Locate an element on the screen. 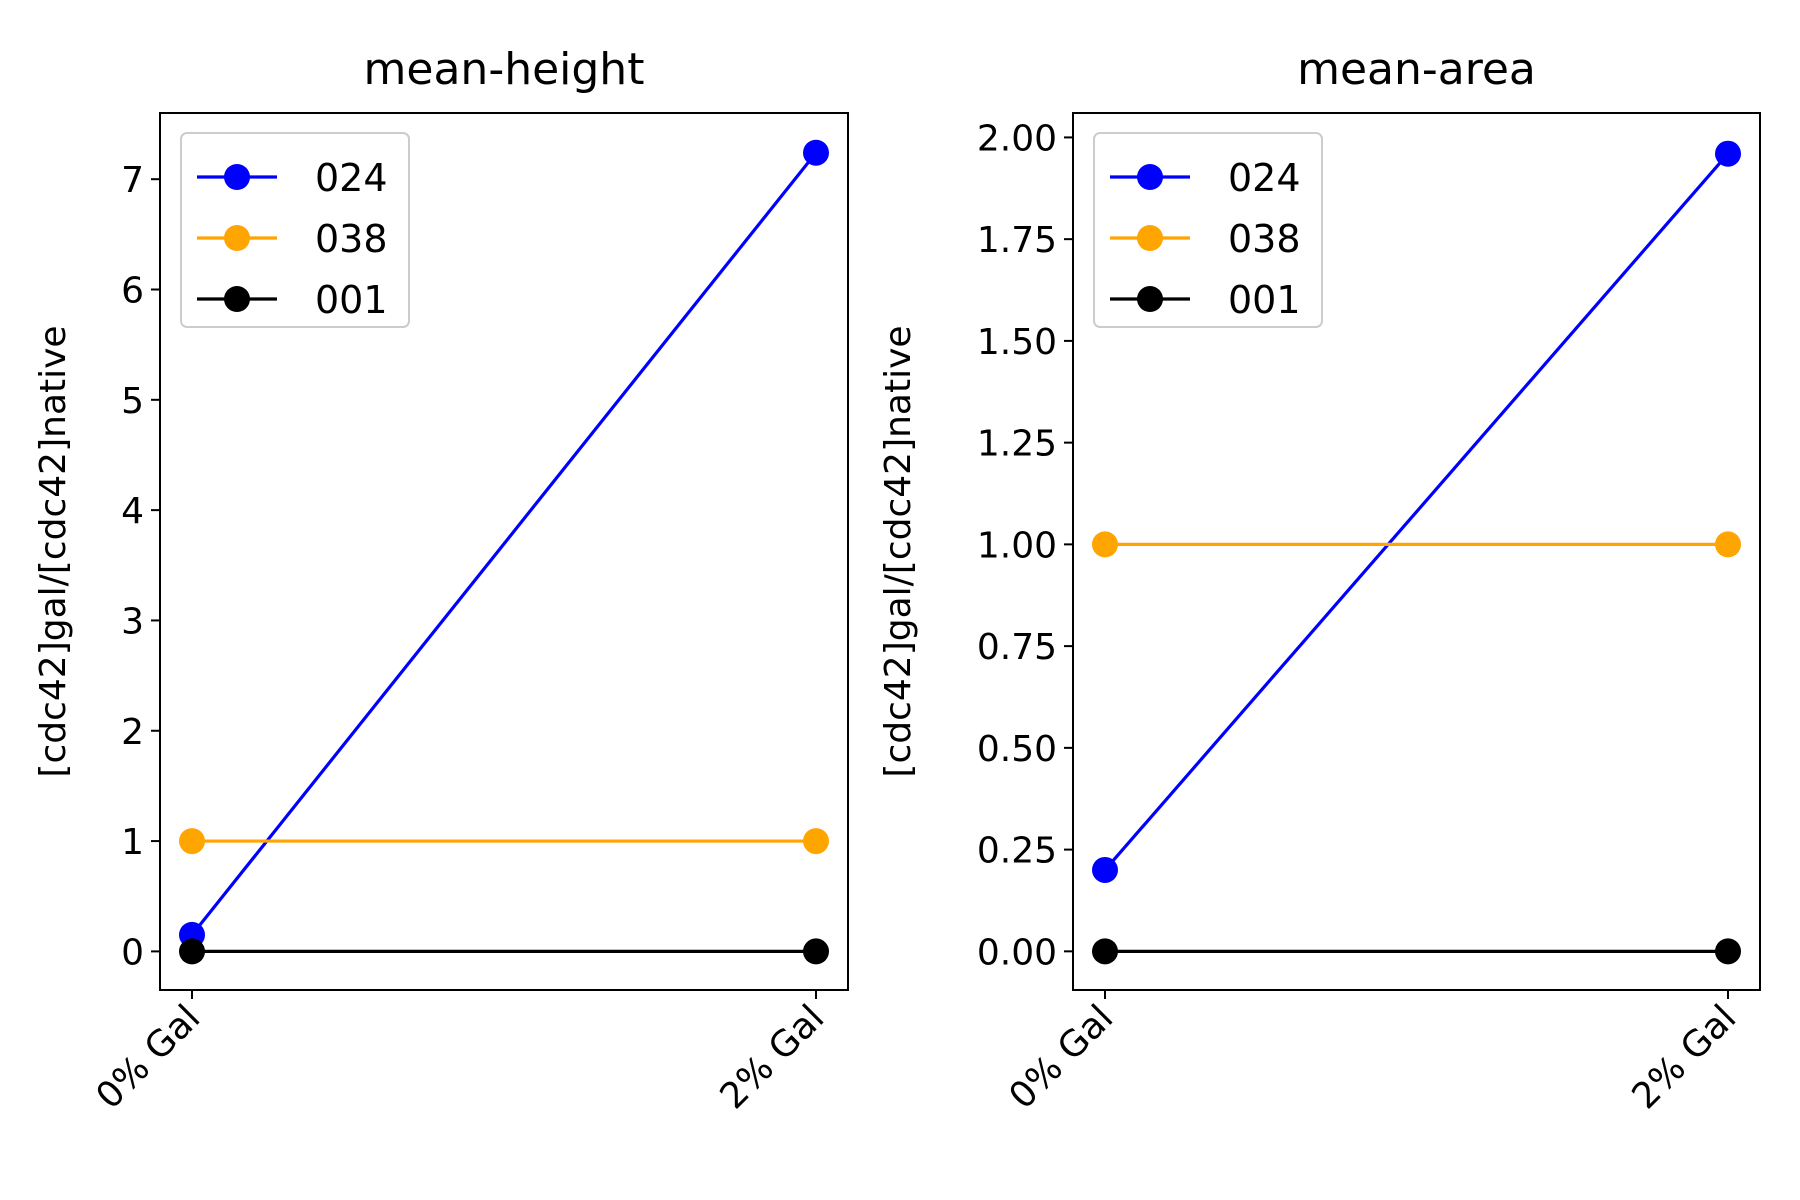 The width and height of the screenshot is (1800, 1200). y-tick-label: 6 is located at coordinates (132, 291).